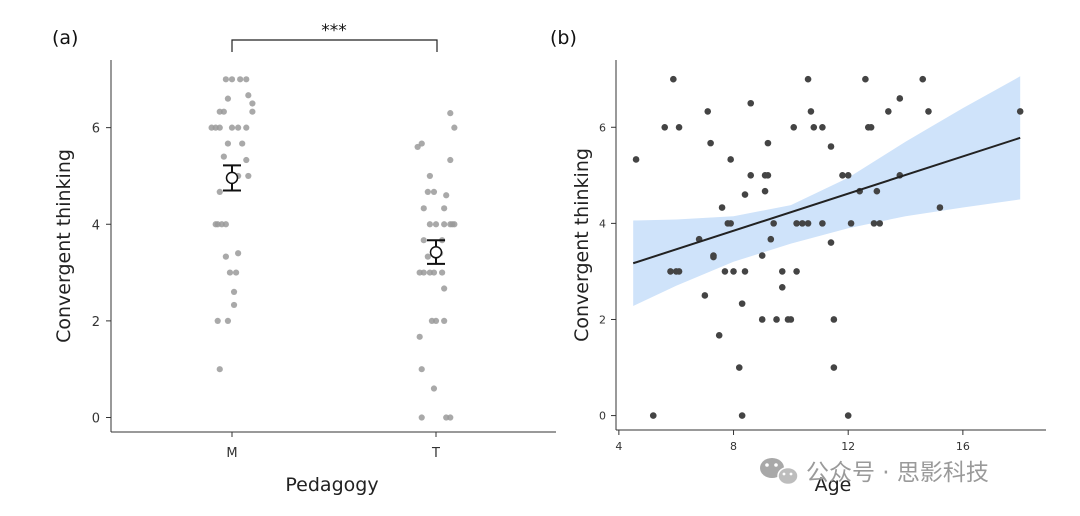  I want to click on watermark-text: 公众号 · 思影科技, so click(897, 473).